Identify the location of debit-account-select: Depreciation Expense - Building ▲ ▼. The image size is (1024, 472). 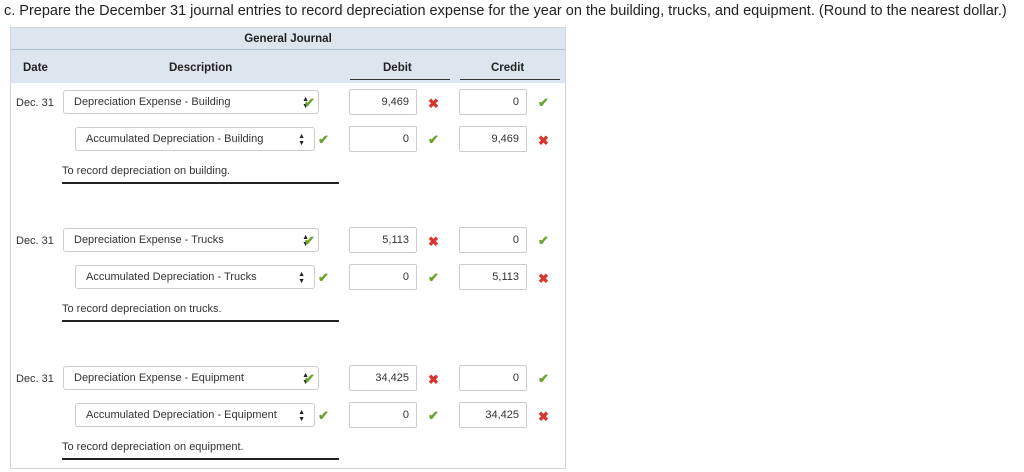
(191, 102).